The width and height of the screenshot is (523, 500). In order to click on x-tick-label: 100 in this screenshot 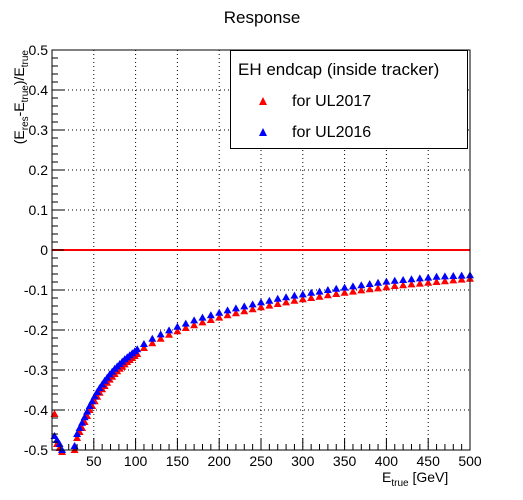, I will do `click(136, 461)`.